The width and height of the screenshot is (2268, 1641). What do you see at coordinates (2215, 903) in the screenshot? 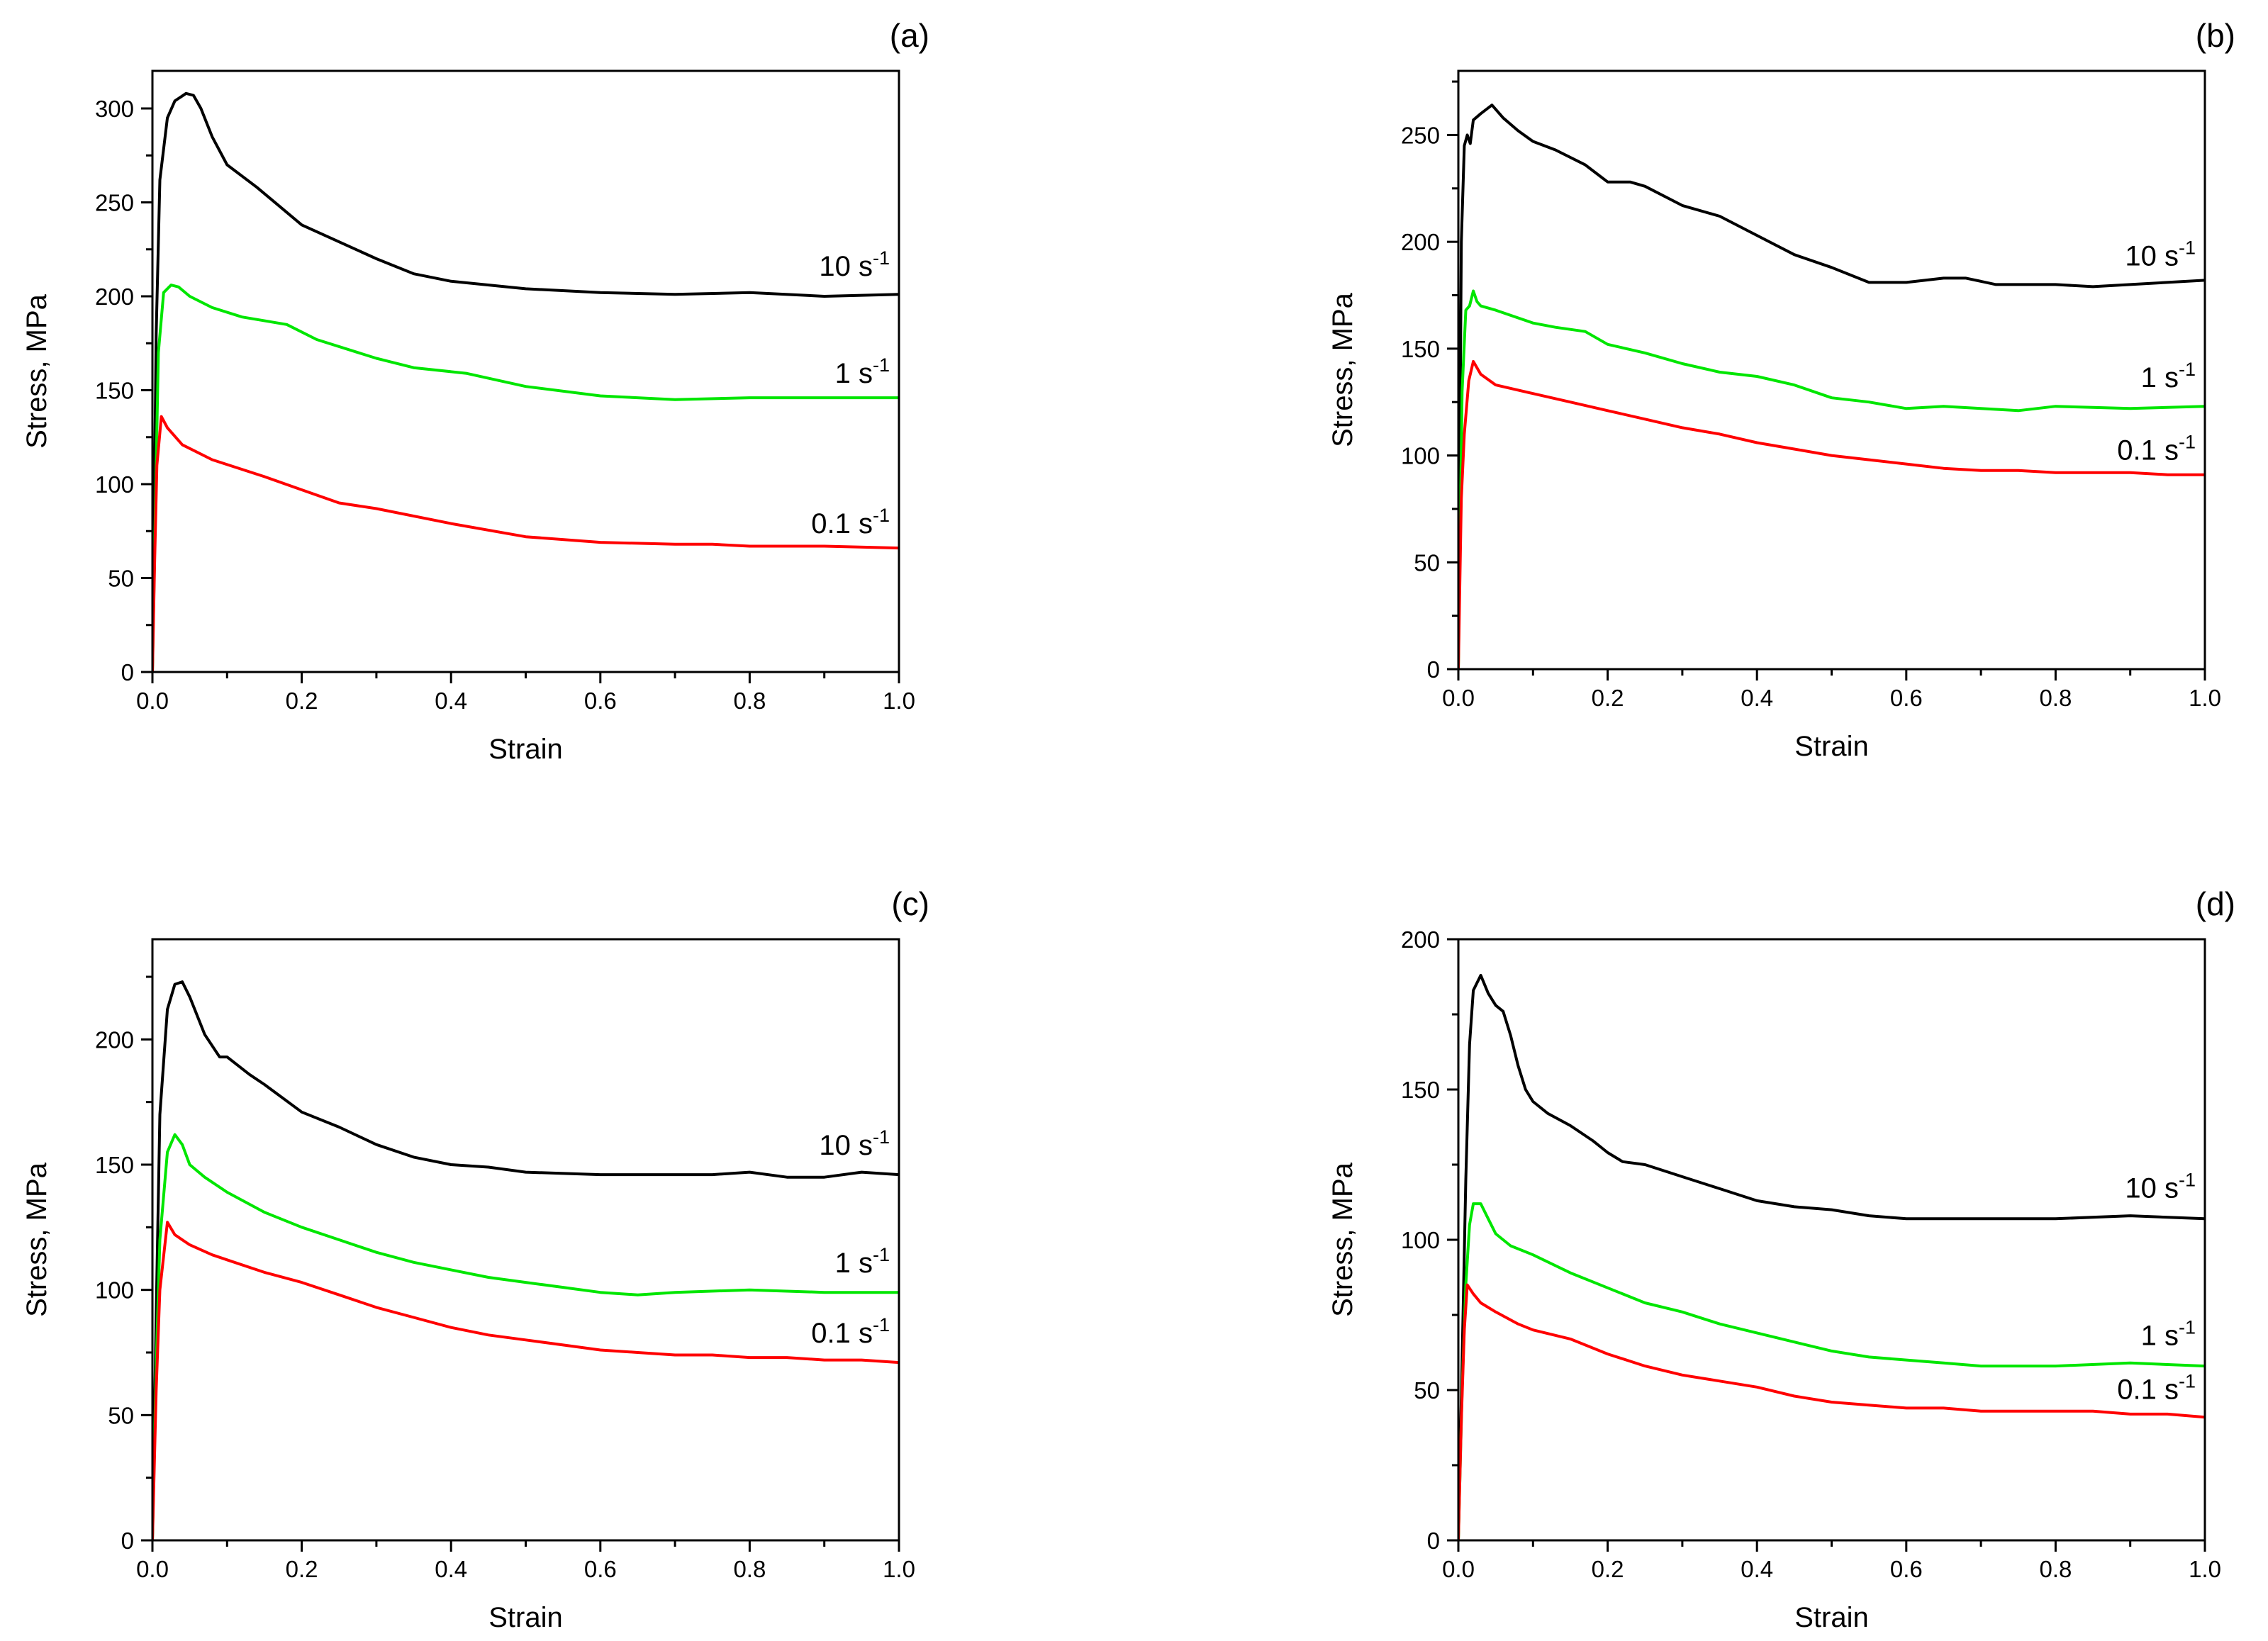
I see `panel-label: (d)` at bounding box center [2215, 903].